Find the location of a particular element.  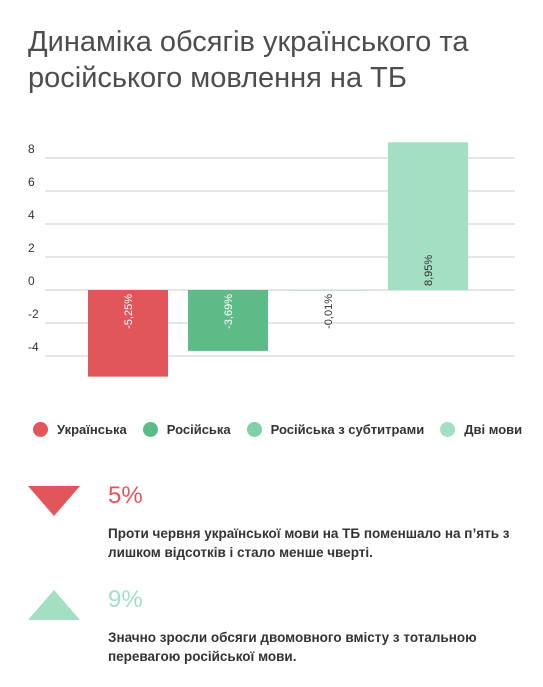

y-tick-label: 4 is located at coordinates (31, 215).